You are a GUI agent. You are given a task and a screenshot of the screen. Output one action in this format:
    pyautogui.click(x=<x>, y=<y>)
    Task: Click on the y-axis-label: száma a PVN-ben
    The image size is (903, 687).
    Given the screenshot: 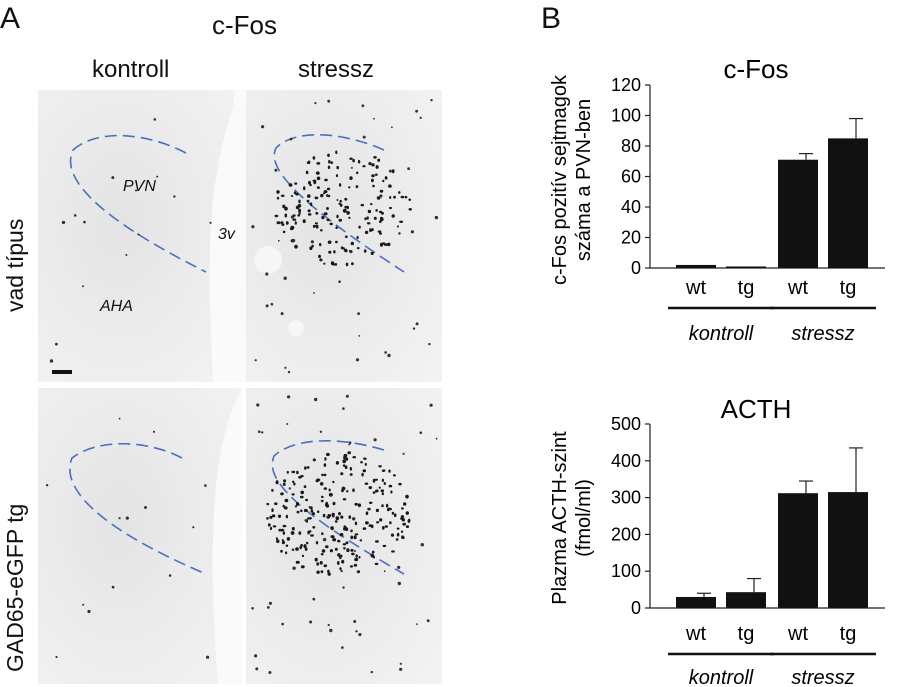 What is the action you would take?
    pyautogui.click(x=584, y=180)
    